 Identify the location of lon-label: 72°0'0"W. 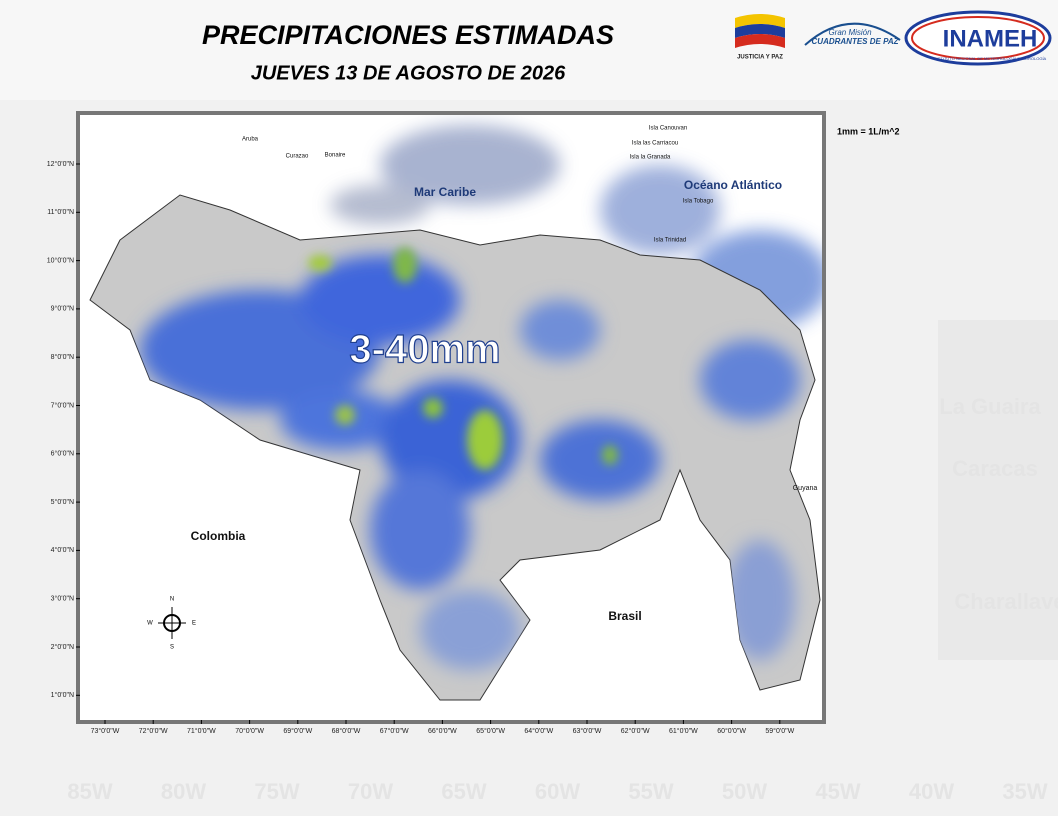
(153, 731).